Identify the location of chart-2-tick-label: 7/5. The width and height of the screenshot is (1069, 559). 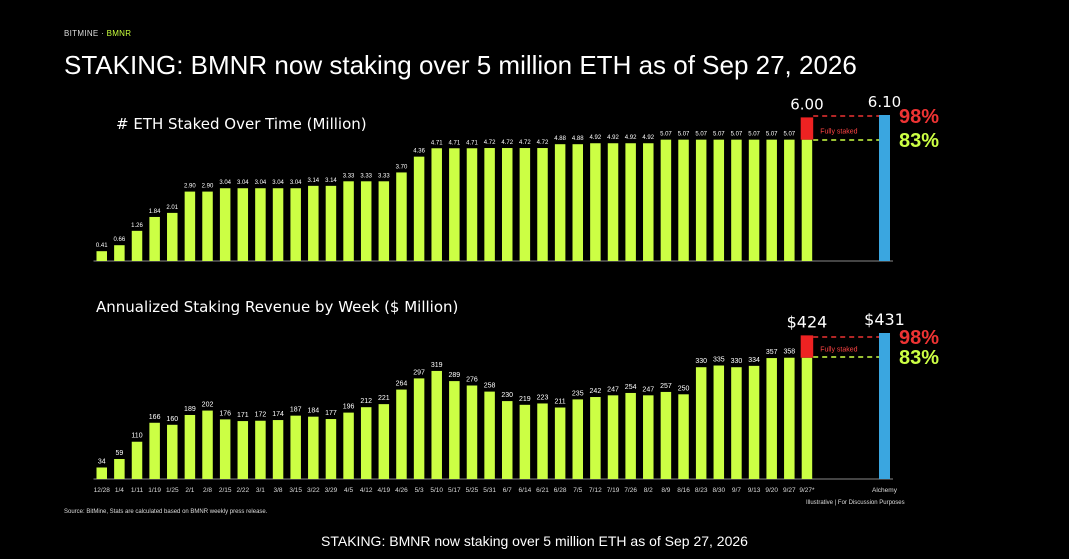
(577, 490).